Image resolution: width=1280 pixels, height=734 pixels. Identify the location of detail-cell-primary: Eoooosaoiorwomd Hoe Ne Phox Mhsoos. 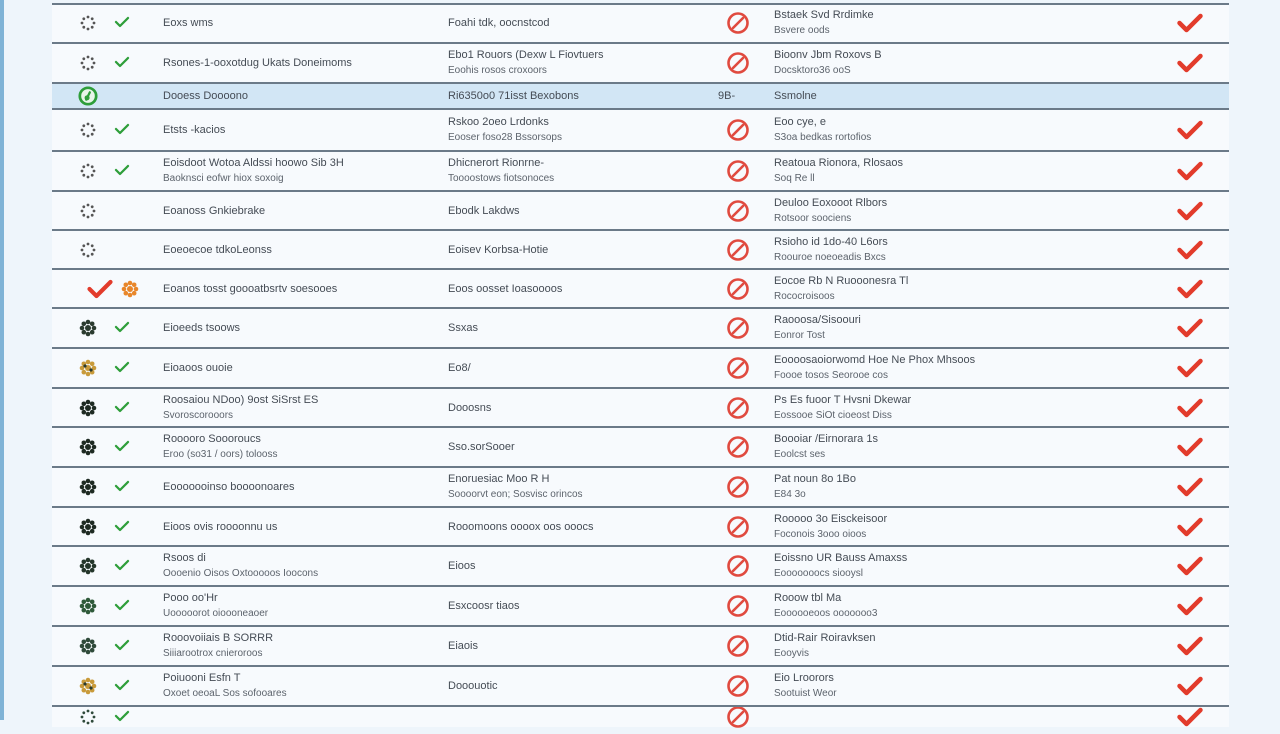
(875, 360).